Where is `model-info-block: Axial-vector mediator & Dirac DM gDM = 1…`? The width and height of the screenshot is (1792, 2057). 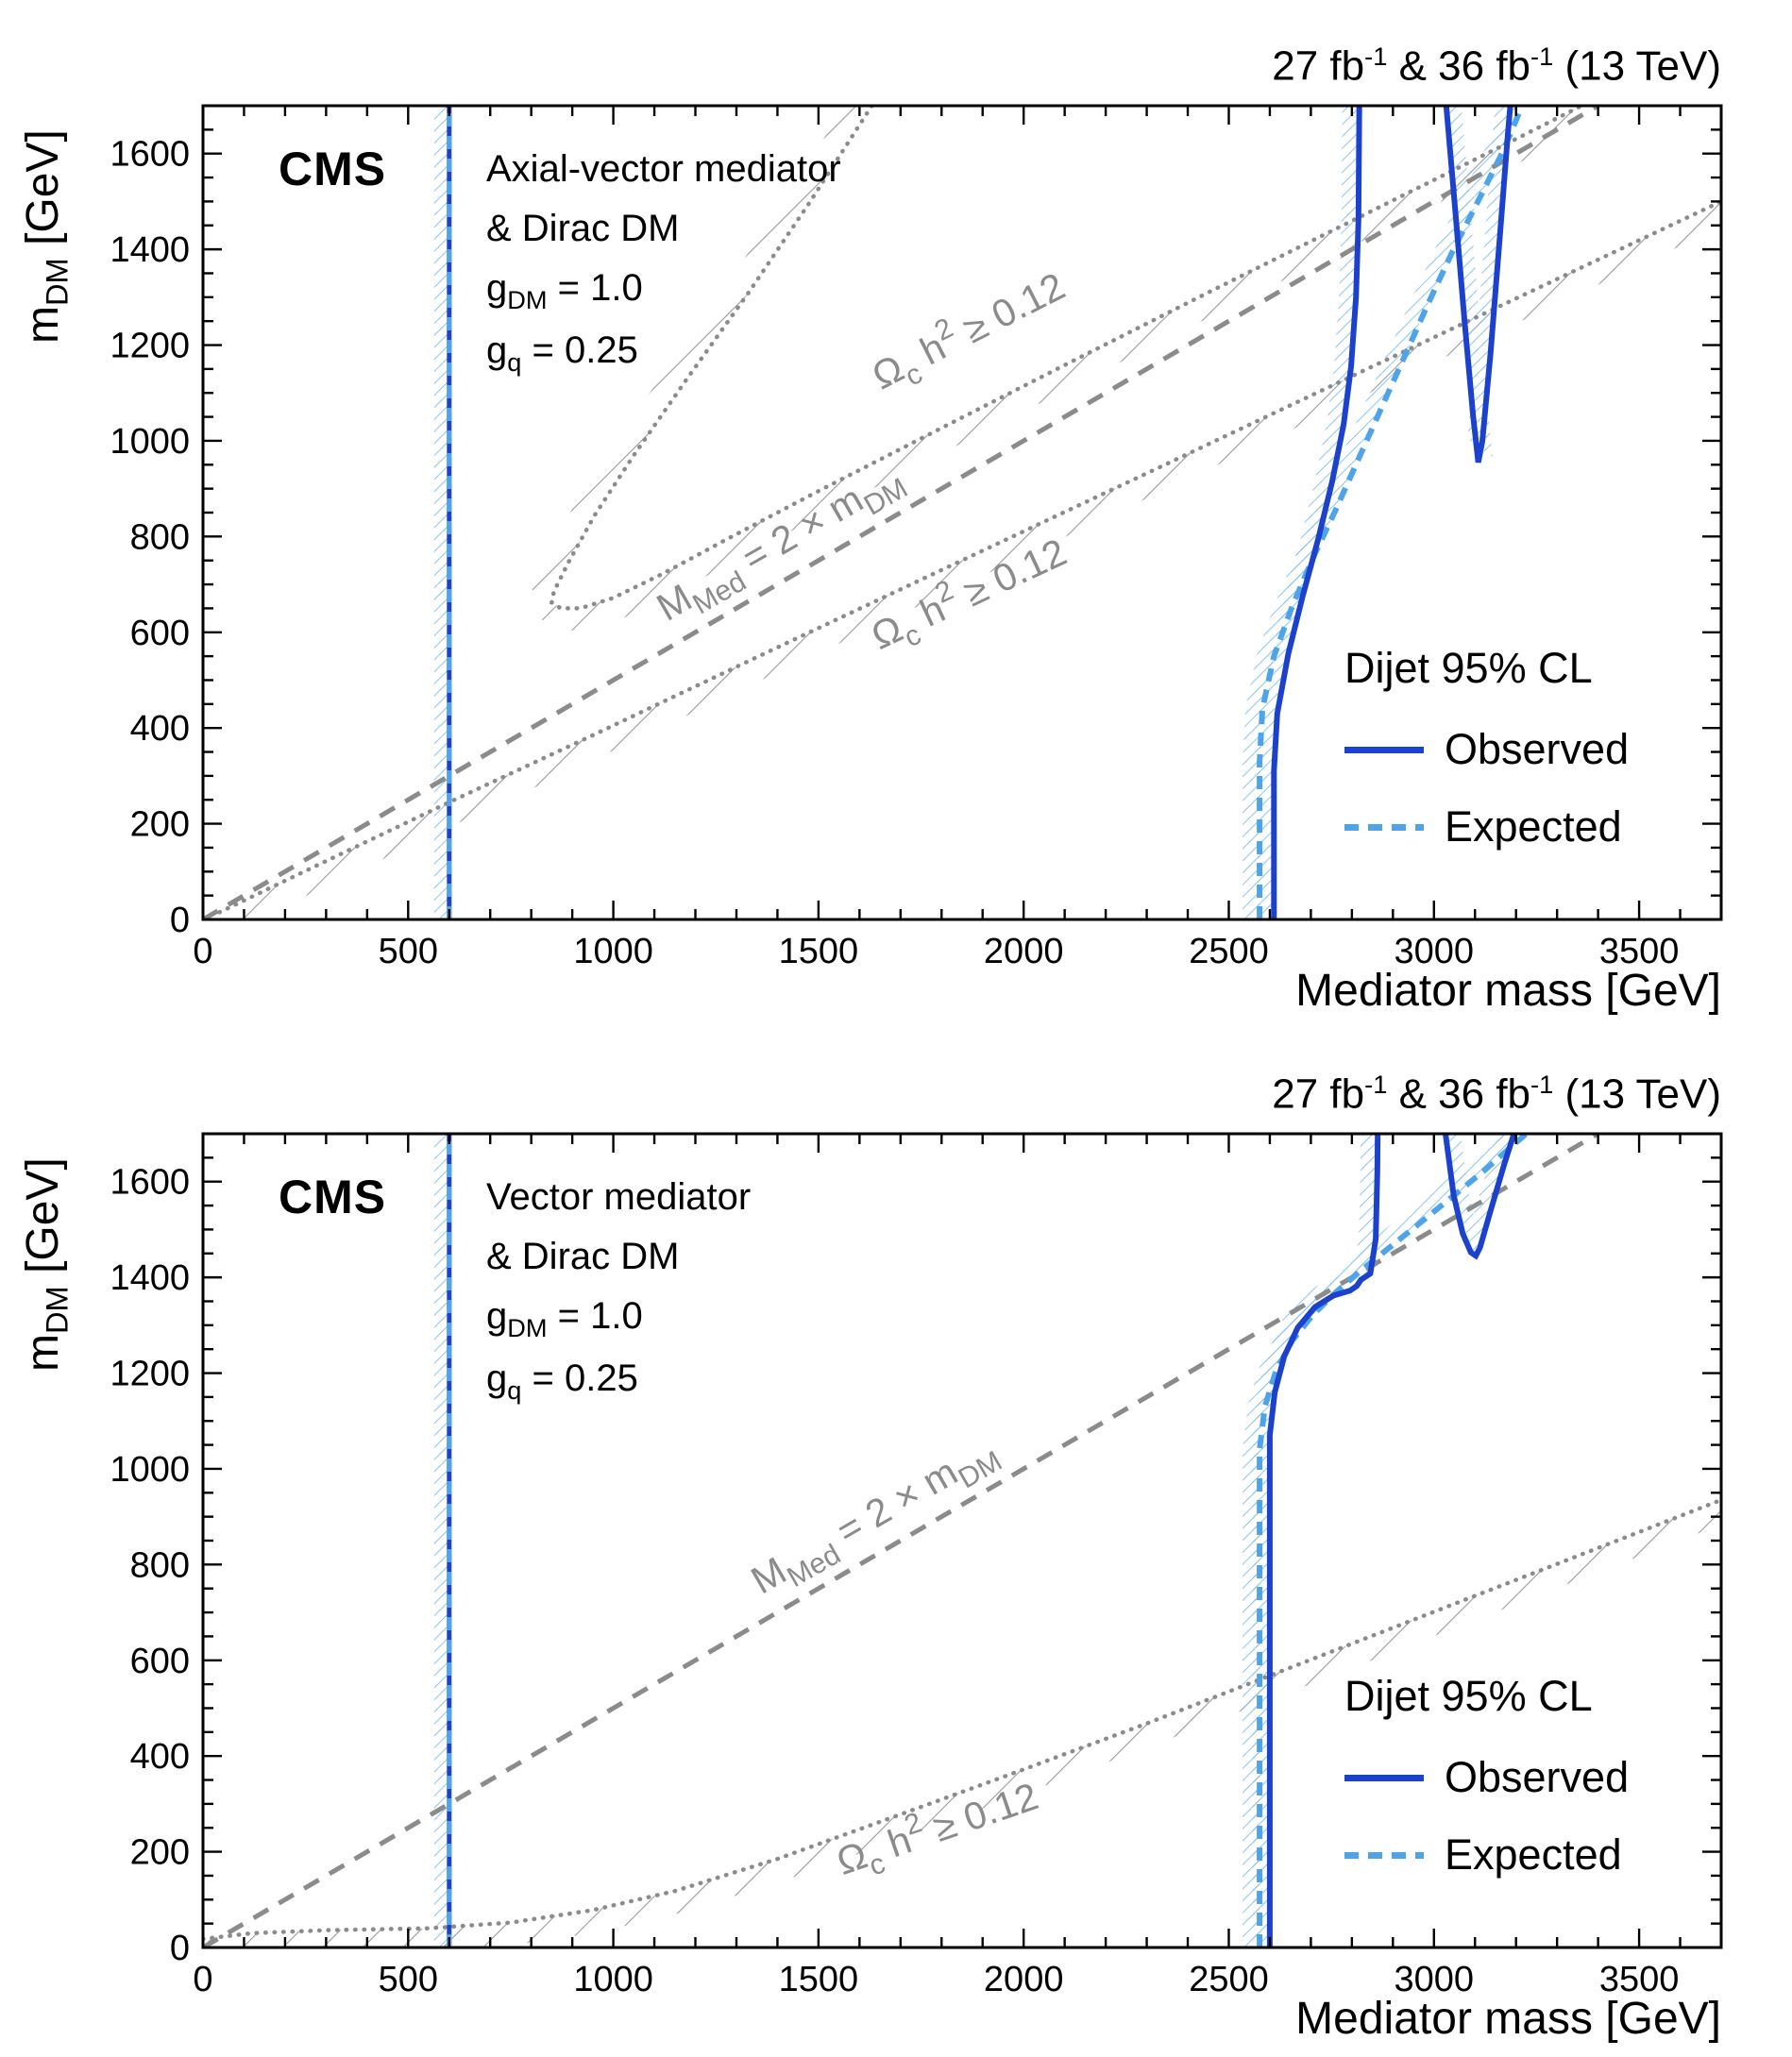
model-info-block: Axial-vector mediator & Dirac DM gDM = 1… is located at coordinates (664, 261).